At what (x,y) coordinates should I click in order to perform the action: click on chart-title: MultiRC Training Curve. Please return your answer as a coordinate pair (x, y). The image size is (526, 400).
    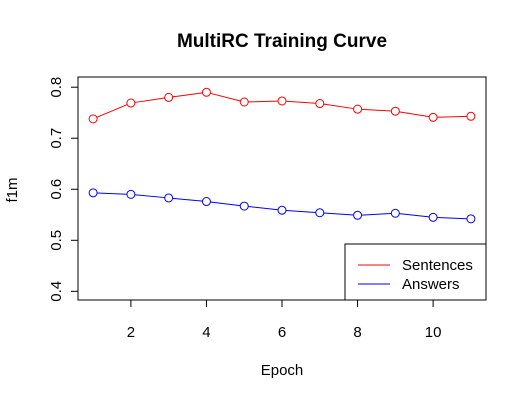
    Looking at the image, I should click on (282, 41).